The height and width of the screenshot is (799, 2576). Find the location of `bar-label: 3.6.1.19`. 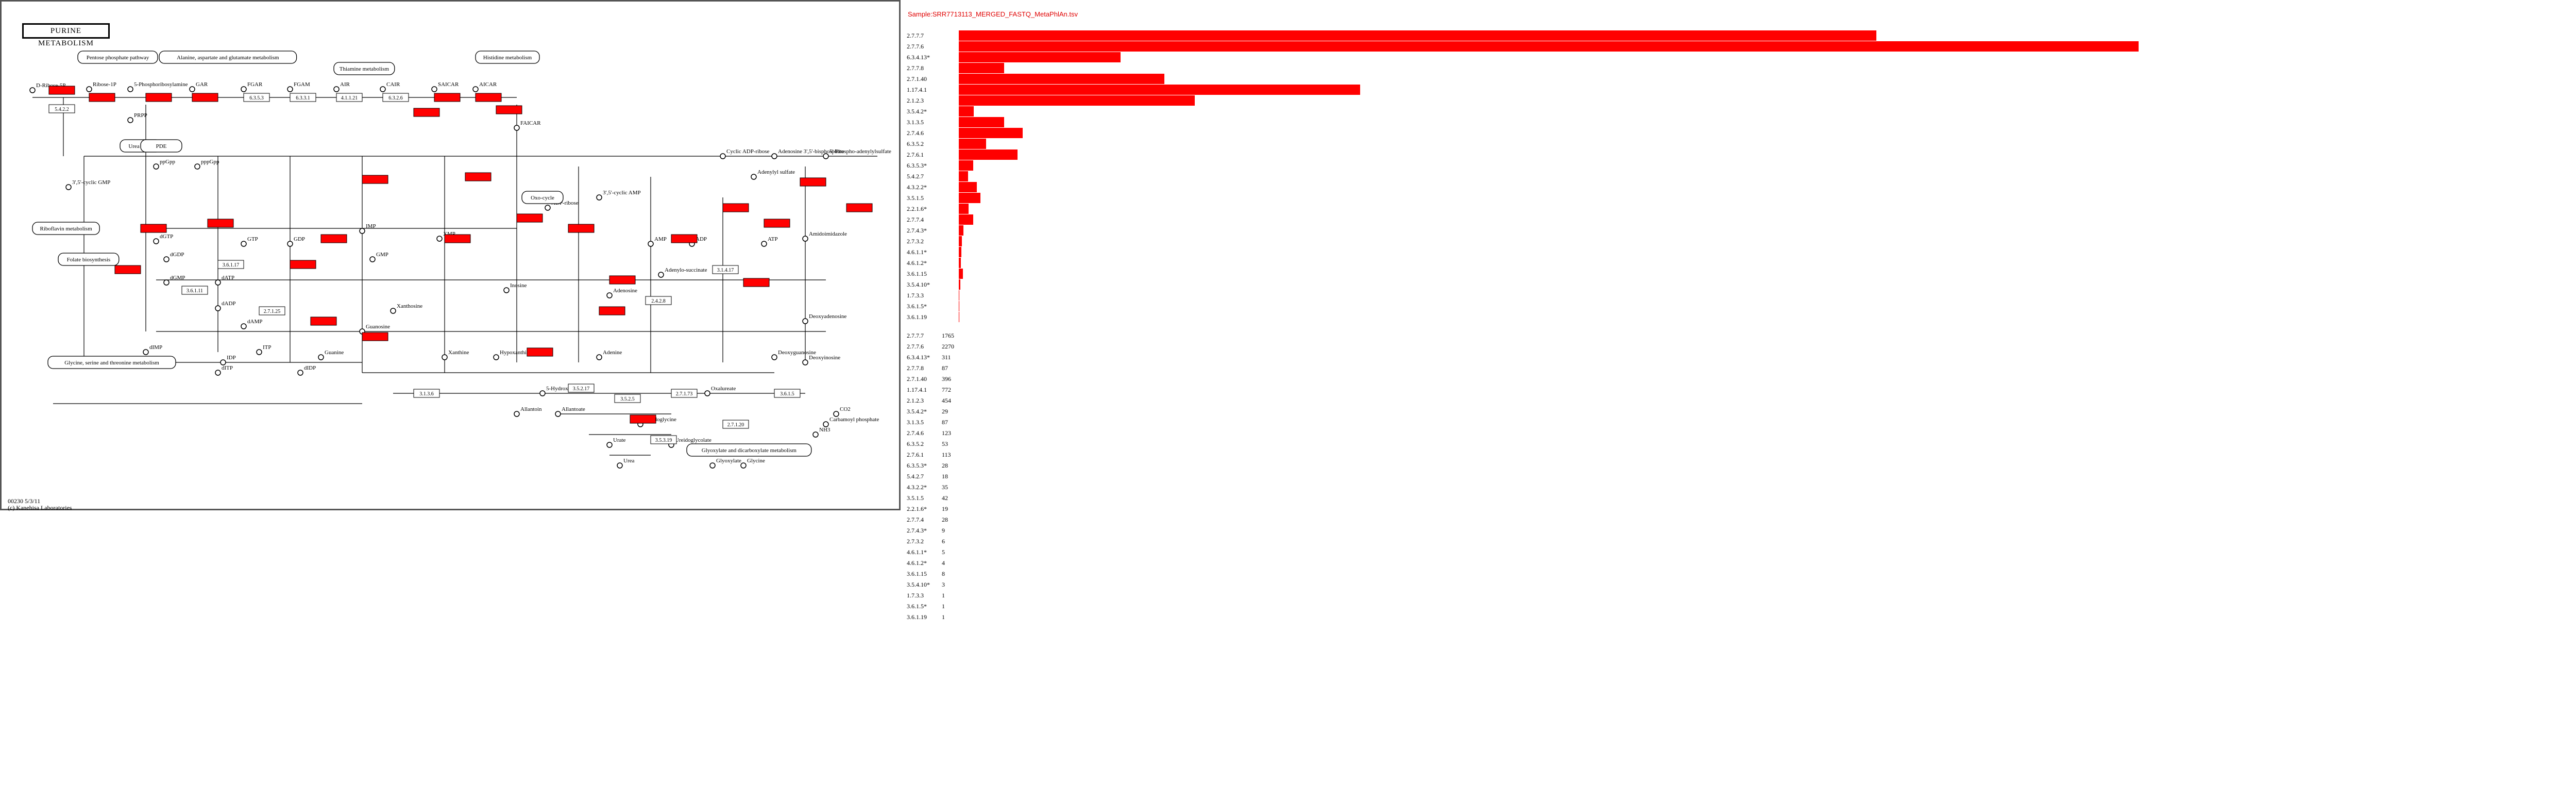

bar-label: 3.6.1.19 is located at coordinates (917, 317).